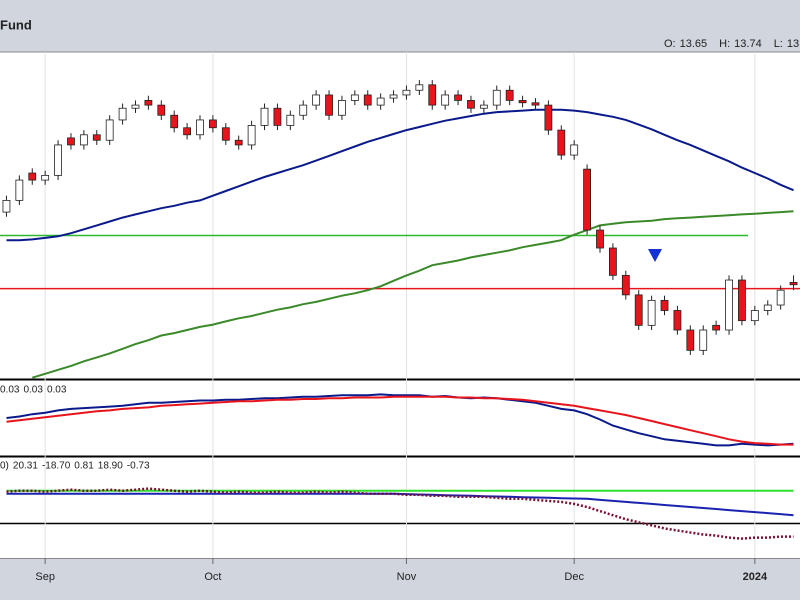  What do you see at coordinates (732, 44) in the screenshot?
I see `ohlc-header: O: 13.65 H: 13.74 L: 13.` at bounding box center [732, 44].